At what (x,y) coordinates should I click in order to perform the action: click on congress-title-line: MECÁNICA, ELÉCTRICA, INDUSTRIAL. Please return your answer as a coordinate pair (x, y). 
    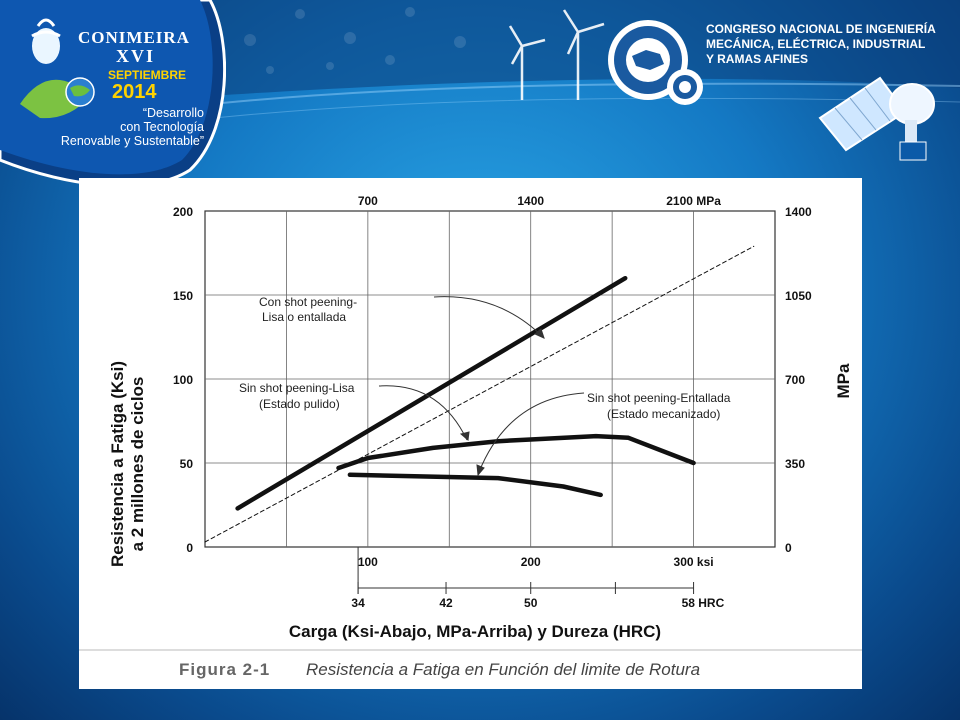
    Looking at the image, I should click on (816, 44).